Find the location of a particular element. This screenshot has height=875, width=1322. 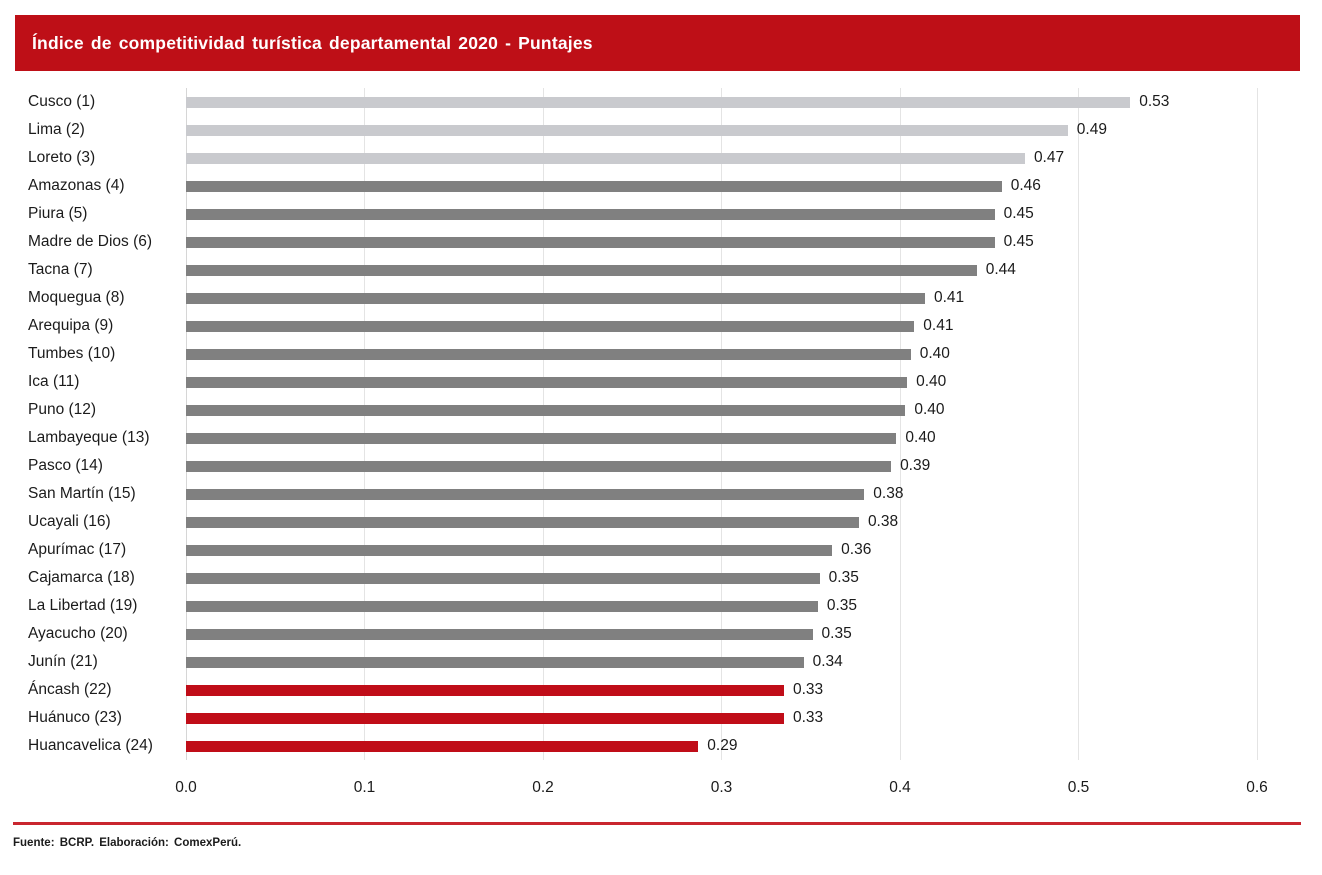

category-label: Amazonas (4) is located at coordinates (76, 185).